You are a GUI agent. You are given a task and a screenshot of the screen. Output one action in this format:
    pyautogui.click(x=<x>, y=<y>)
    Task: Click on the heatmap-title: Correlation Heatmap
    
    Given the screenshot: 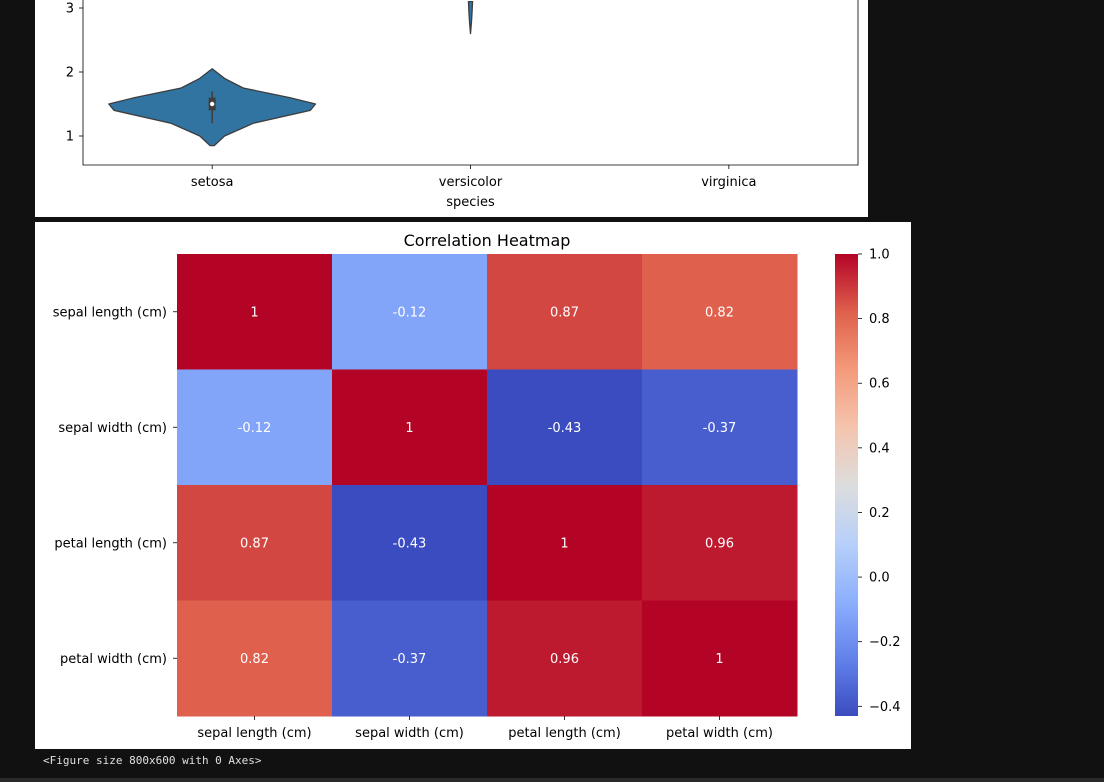 What is the action you would take?
    pyautogui.click(x=487, y=240)
    